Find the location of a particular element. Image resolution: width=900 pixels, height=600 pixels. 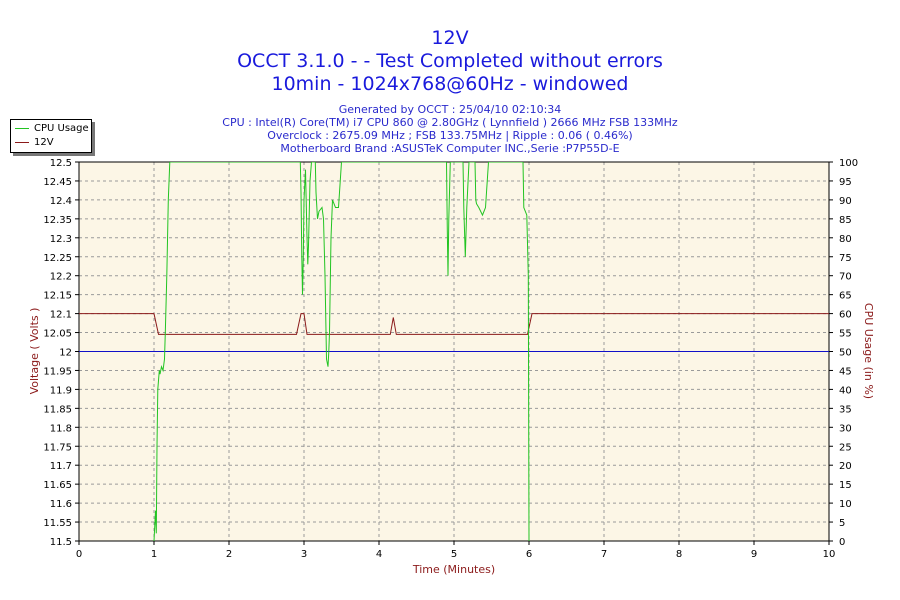

x-tick-label: 1 is located at coordinates (154, 554).